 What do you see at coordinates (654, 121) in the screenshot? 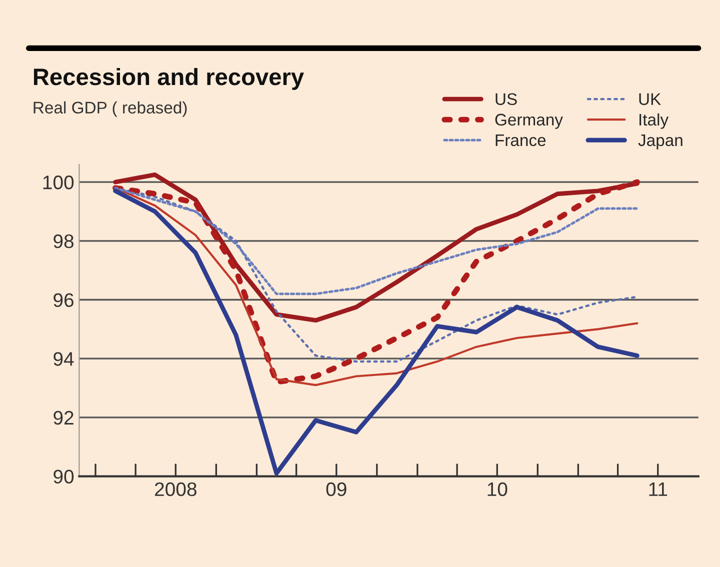
I see `legend-label: Italy` at bounding box center [654, 121].